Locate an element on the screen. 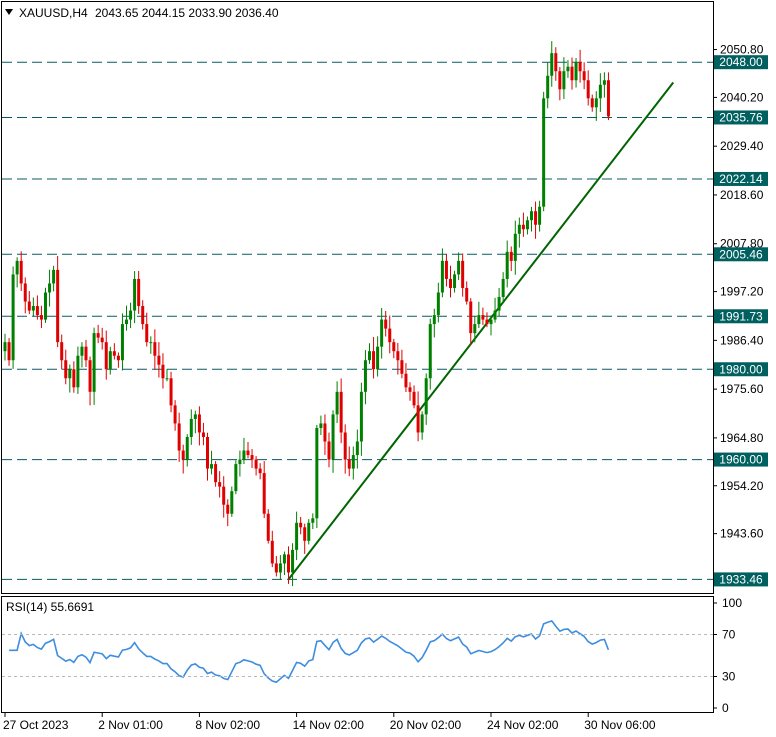  price-tick-label: 1997.20 is located at coordinates (742, 292).